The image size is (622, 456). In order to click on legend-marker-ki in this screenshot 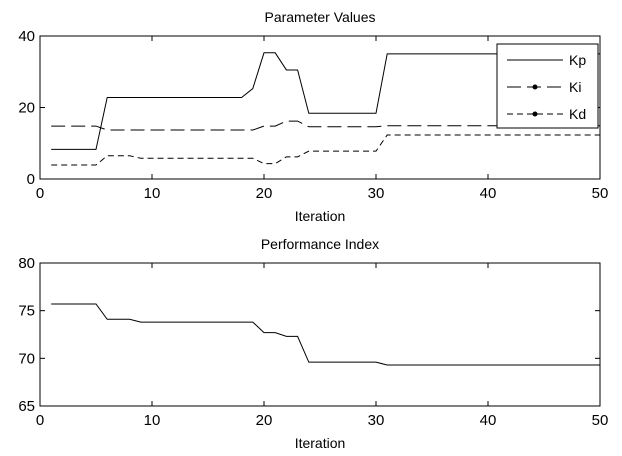, I will do `click(535, 87)`.